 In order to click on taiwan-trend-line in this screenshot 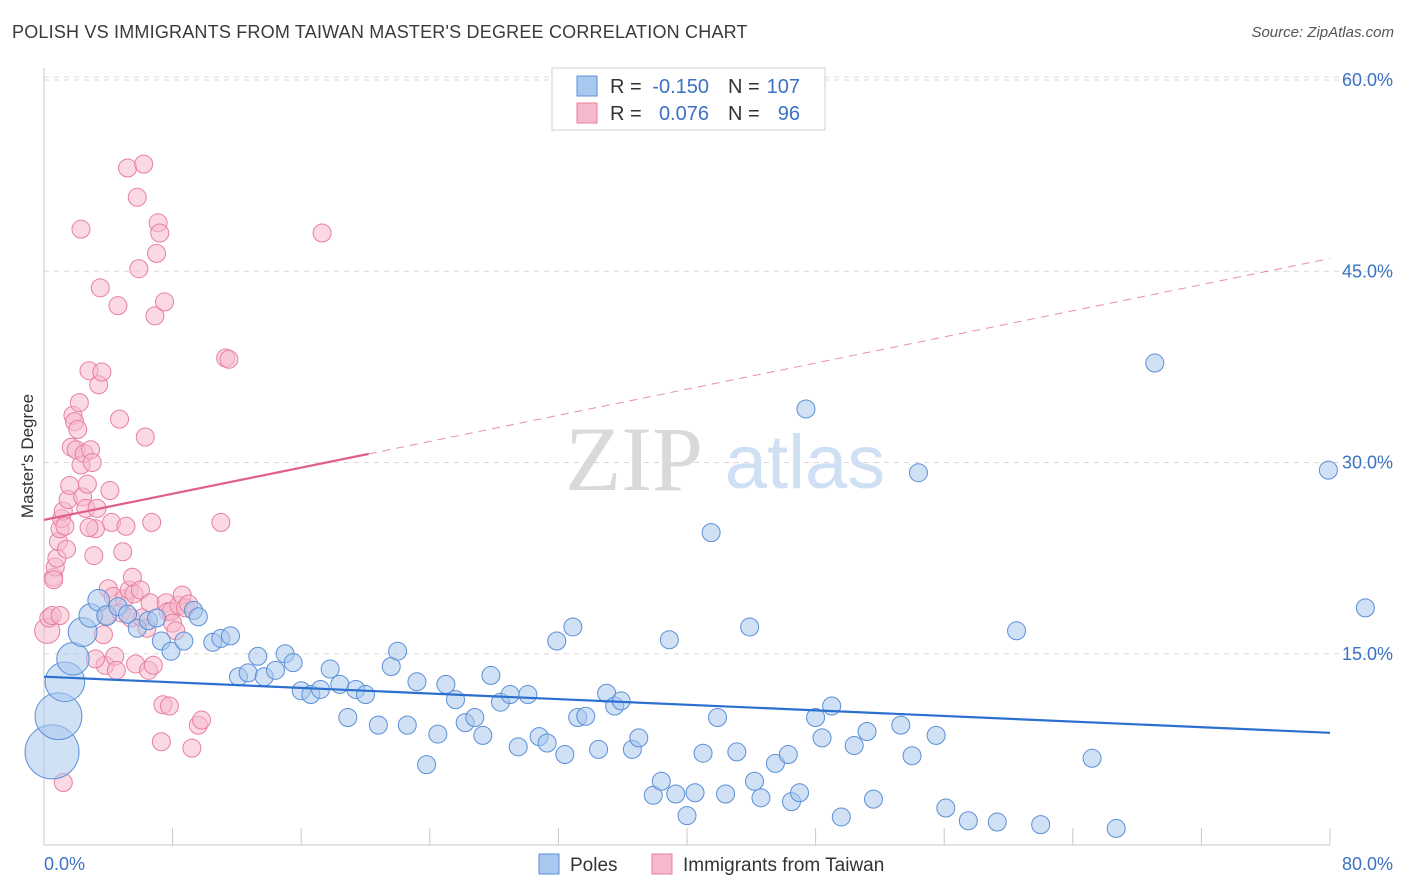, I will do `click(206, 486)`.